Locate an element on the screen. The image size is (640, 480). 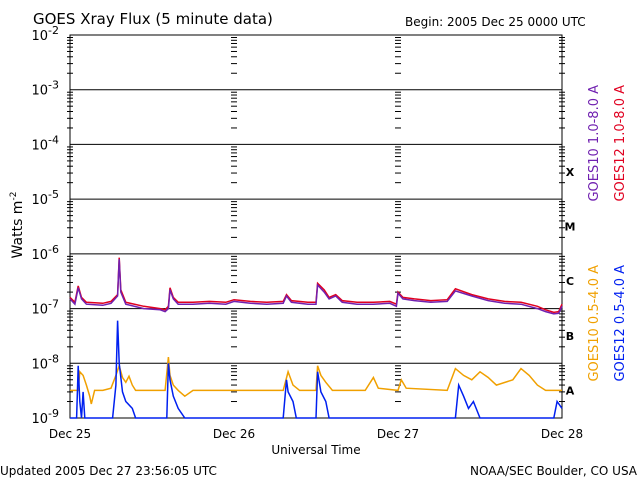
x-tick-label: Dec 26 is located at coordinates (234, 434).